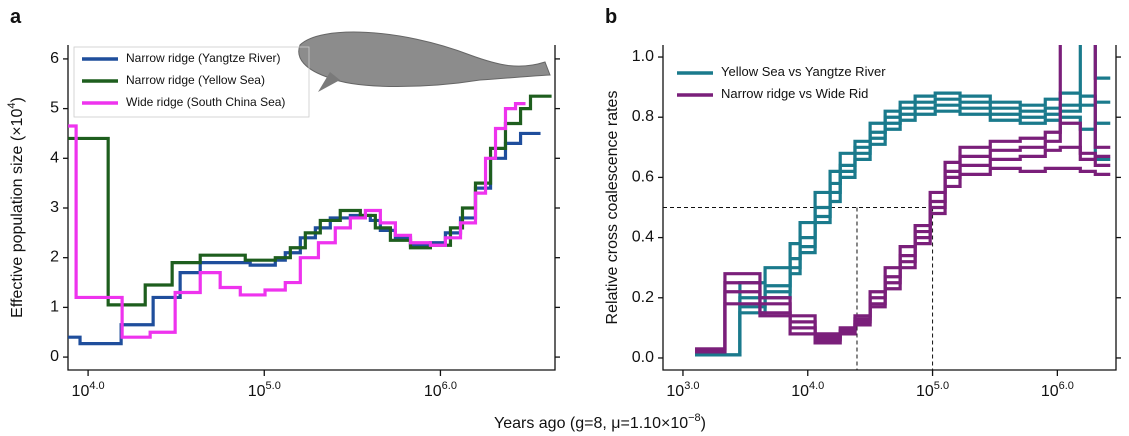 The height and width of the screenshot is (436, 1129). Describe the element at coordinates (195, 80) in the screenshot. I see `legend-label: Narrow ridge (Yellow Sea)` at that location.